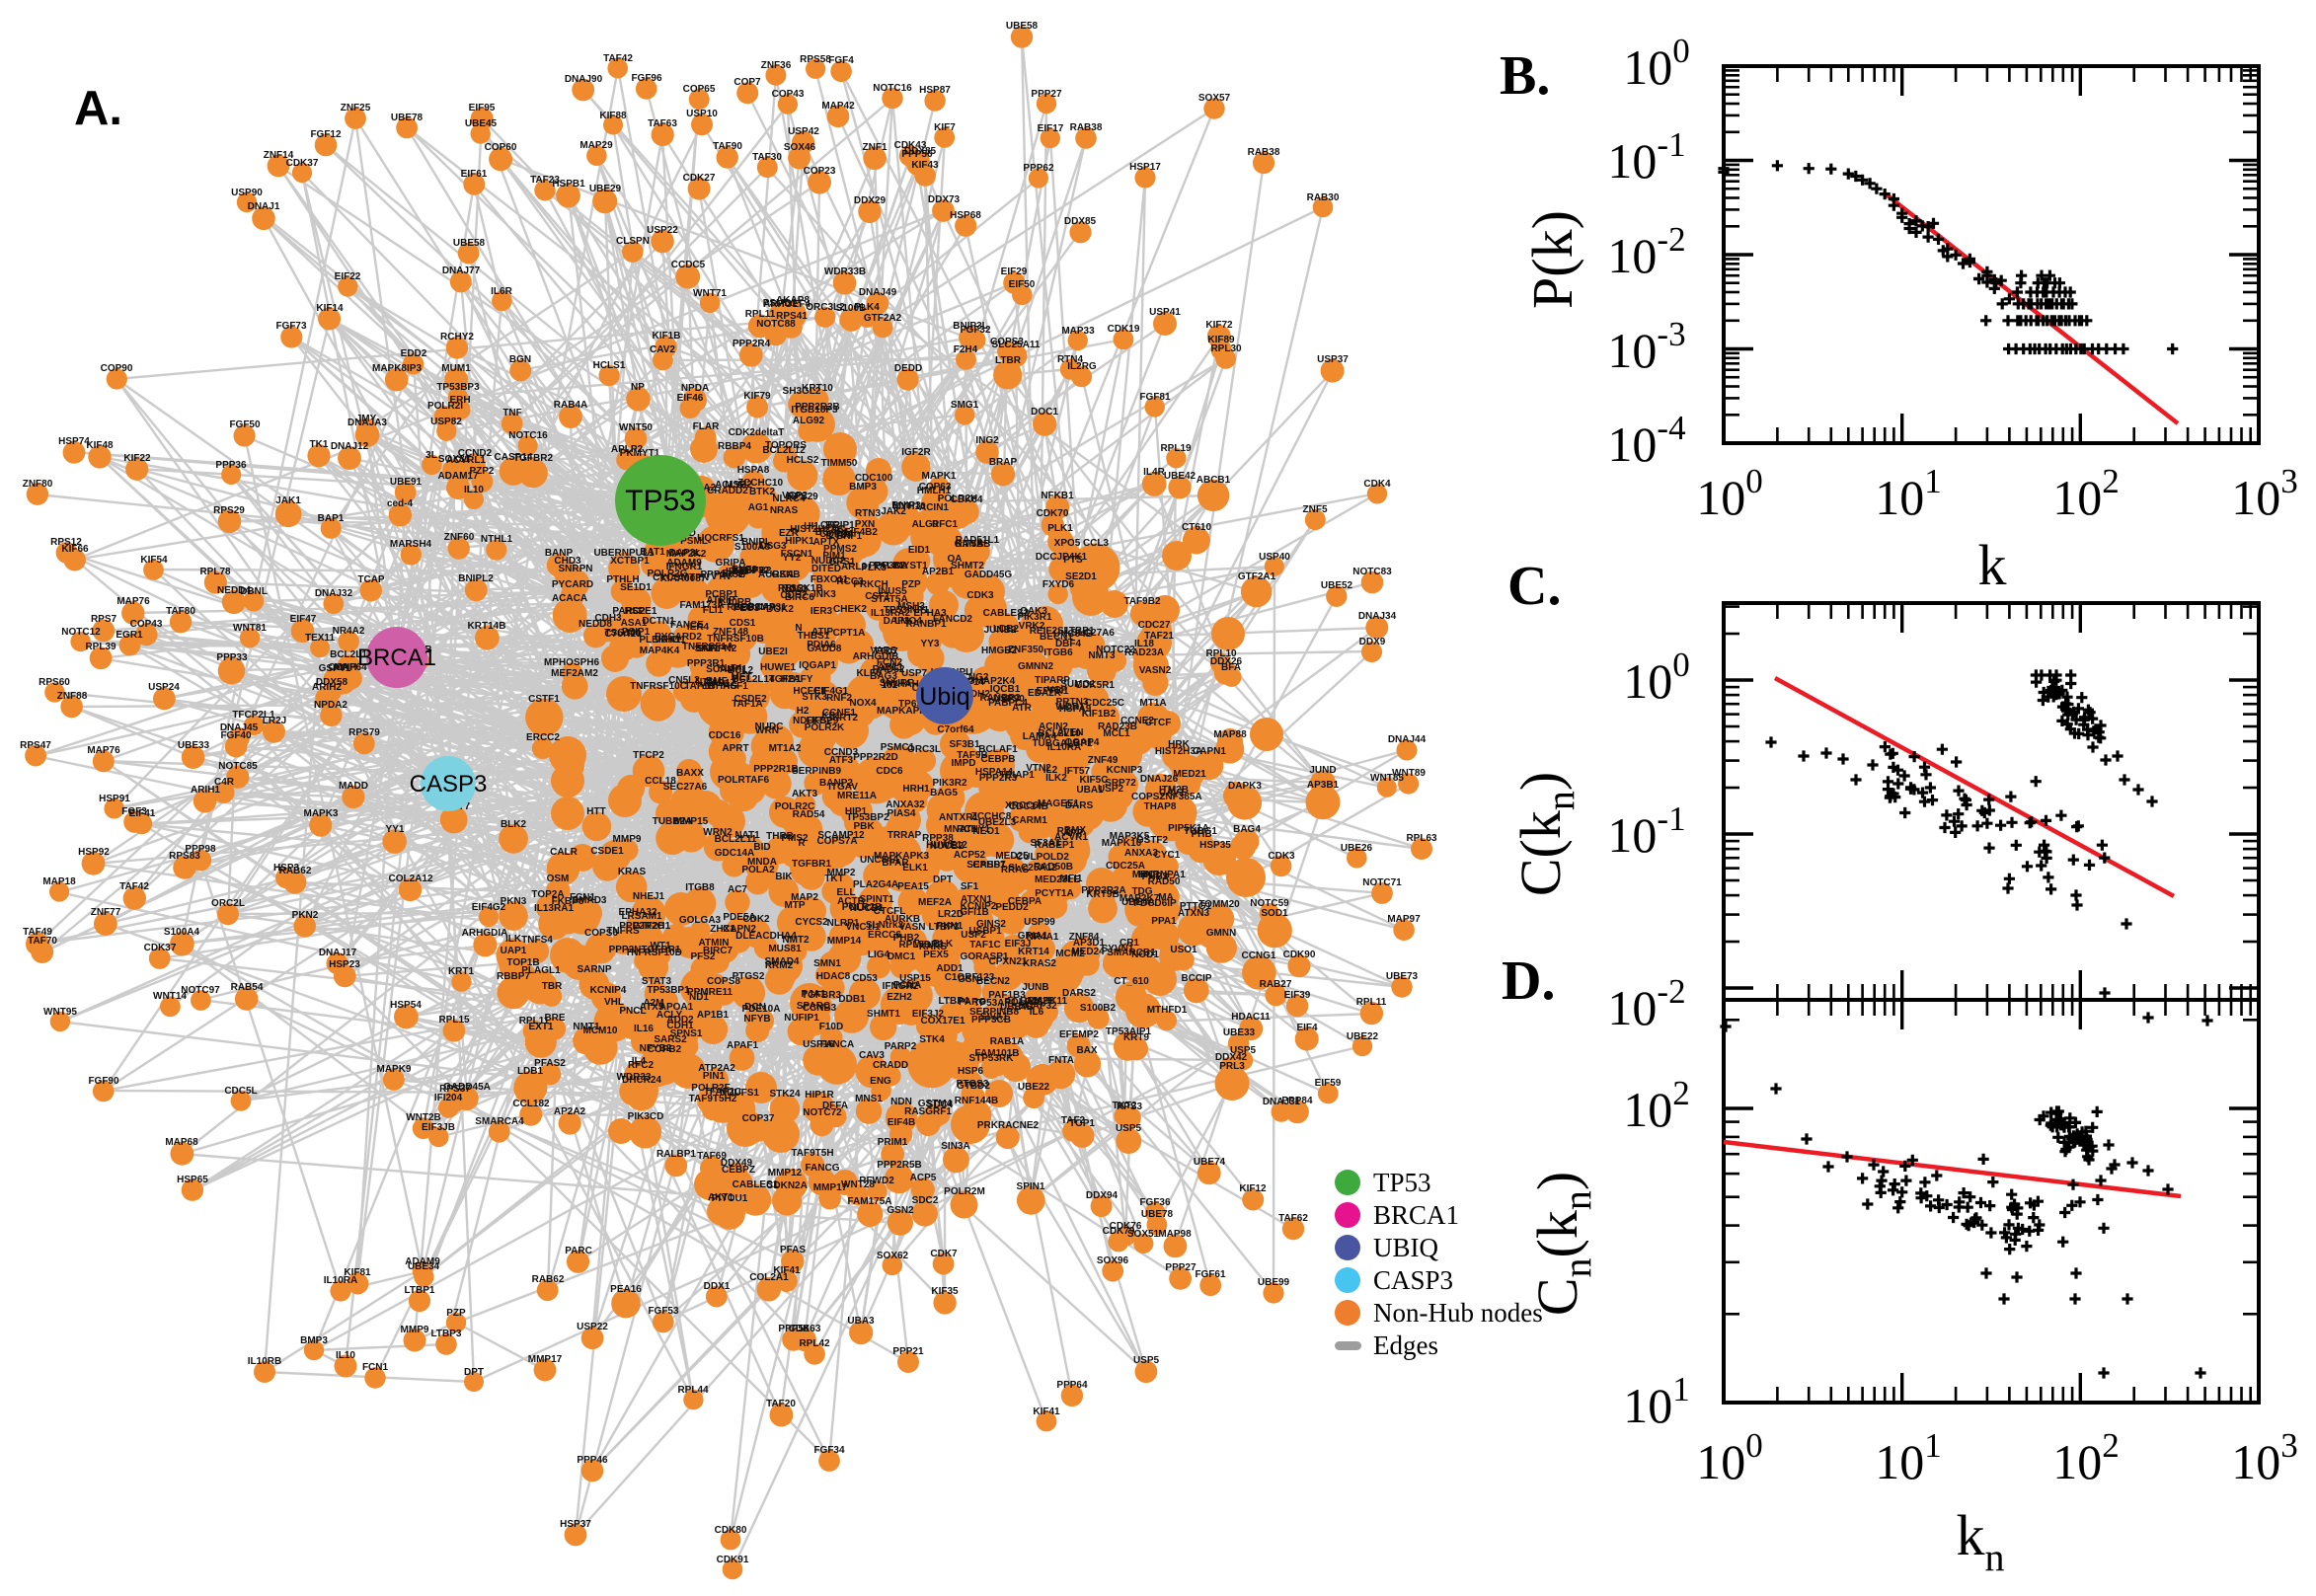  I want to click on svg-text: USP42, so click(803, 131).